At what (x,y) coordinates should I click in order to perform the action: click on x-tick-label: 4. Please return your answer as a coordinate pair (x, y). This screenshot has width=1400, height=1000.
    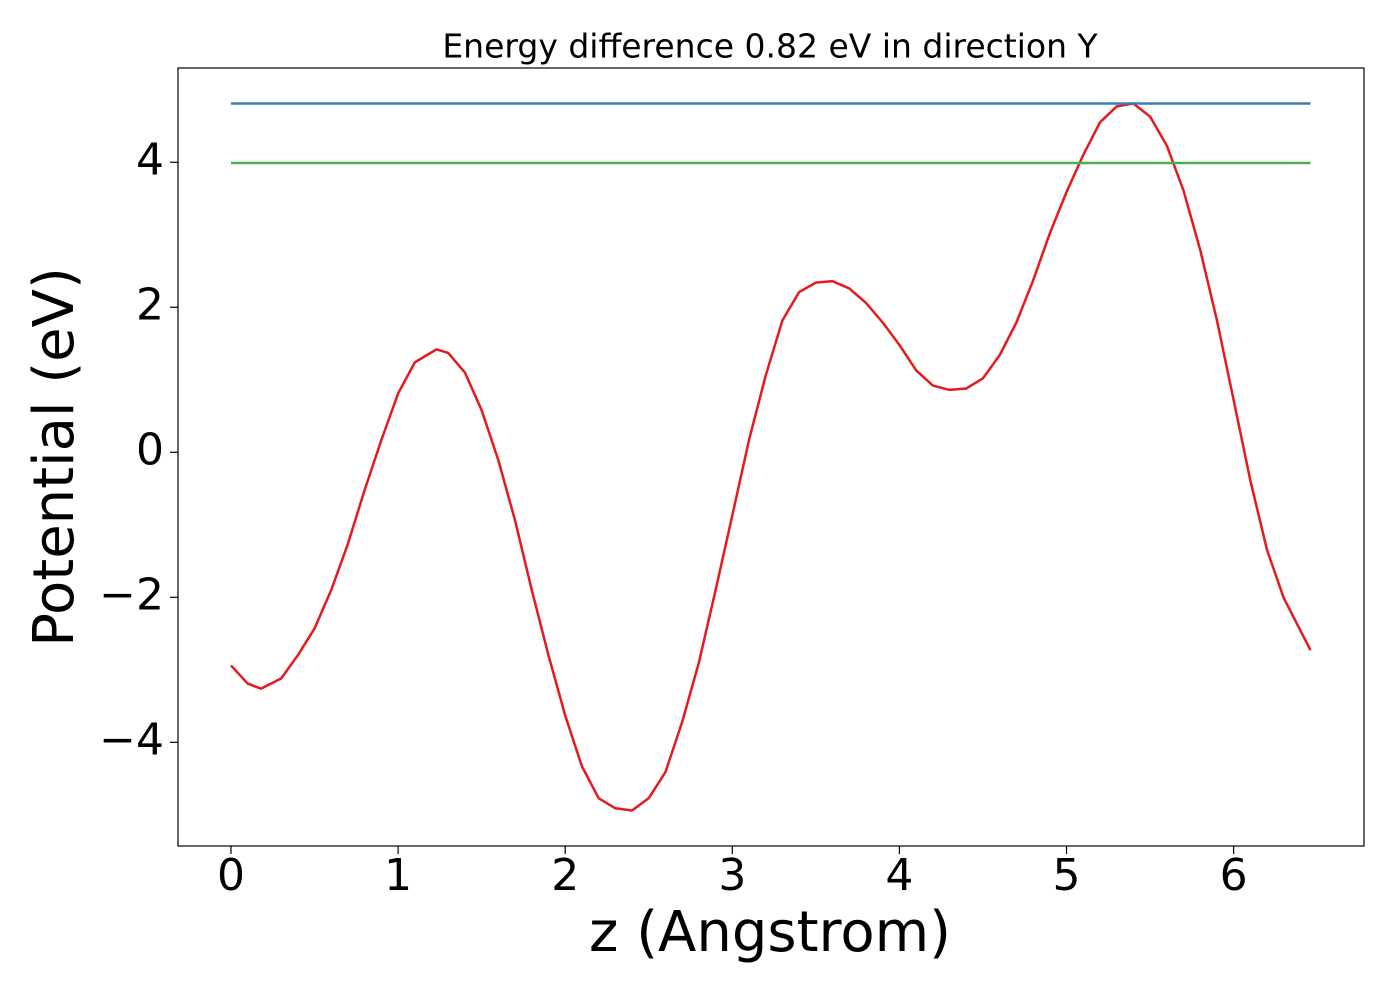
    Looking at the image, I should click on (899, 875).